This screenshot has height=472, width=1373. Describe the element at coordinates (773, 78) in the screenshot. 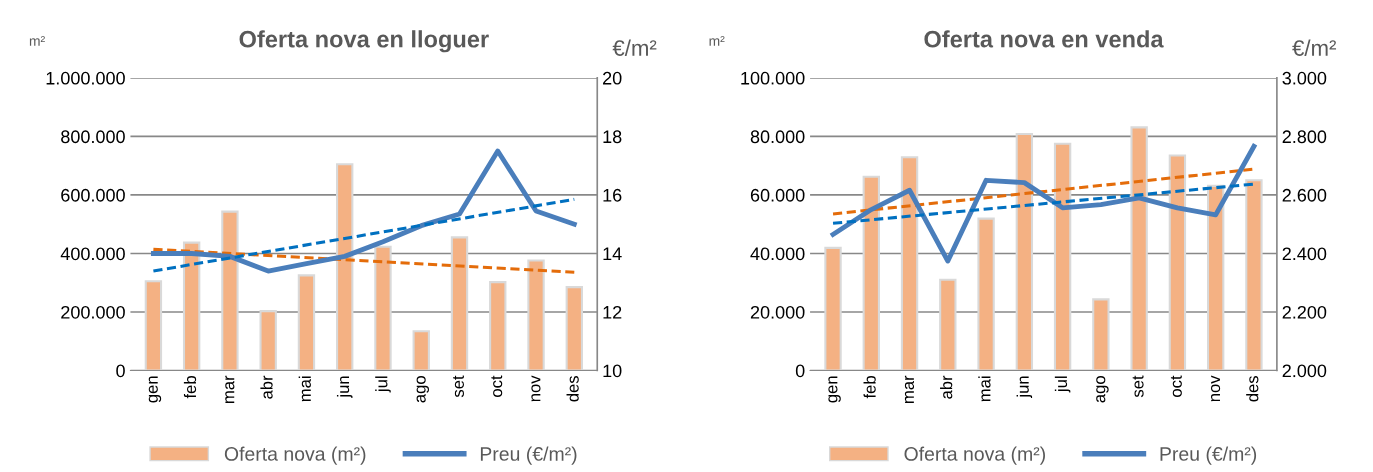

I see `y-tick-label: 100.000` at that location.